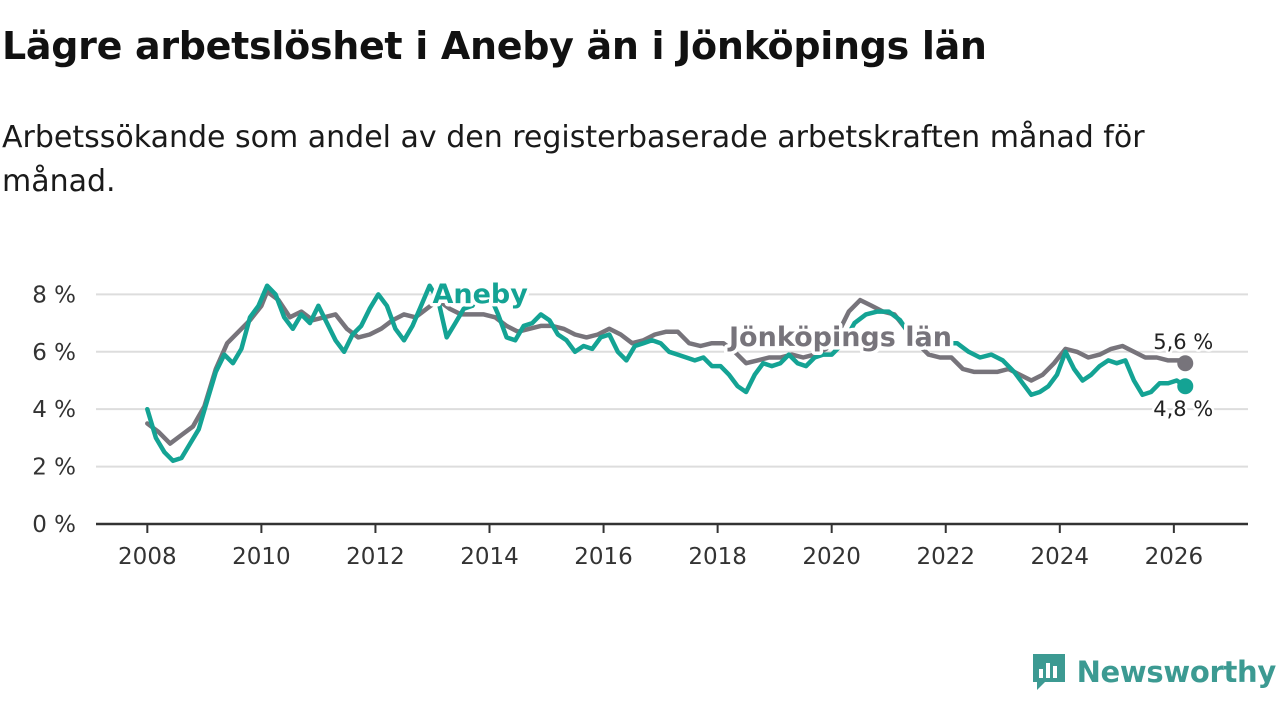  I want to click on x-tick-label: 2024, so click(1060, 557).